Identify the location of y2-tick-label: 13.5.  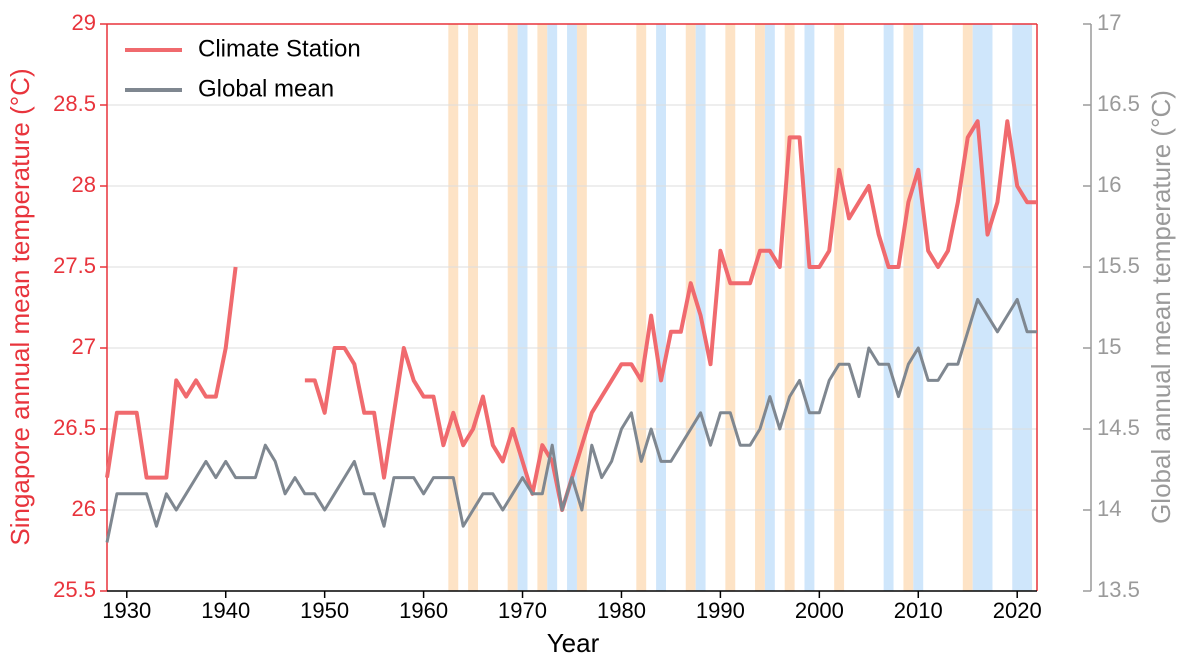
(1118, 589).